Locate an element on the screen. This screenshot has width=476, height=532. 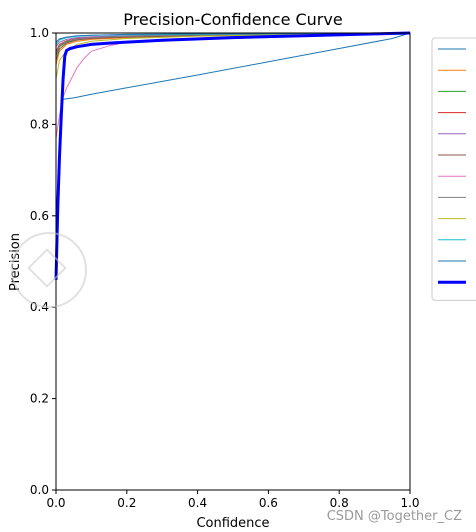
y-tick-label: 0.8 is located at coordinates (39, 124).